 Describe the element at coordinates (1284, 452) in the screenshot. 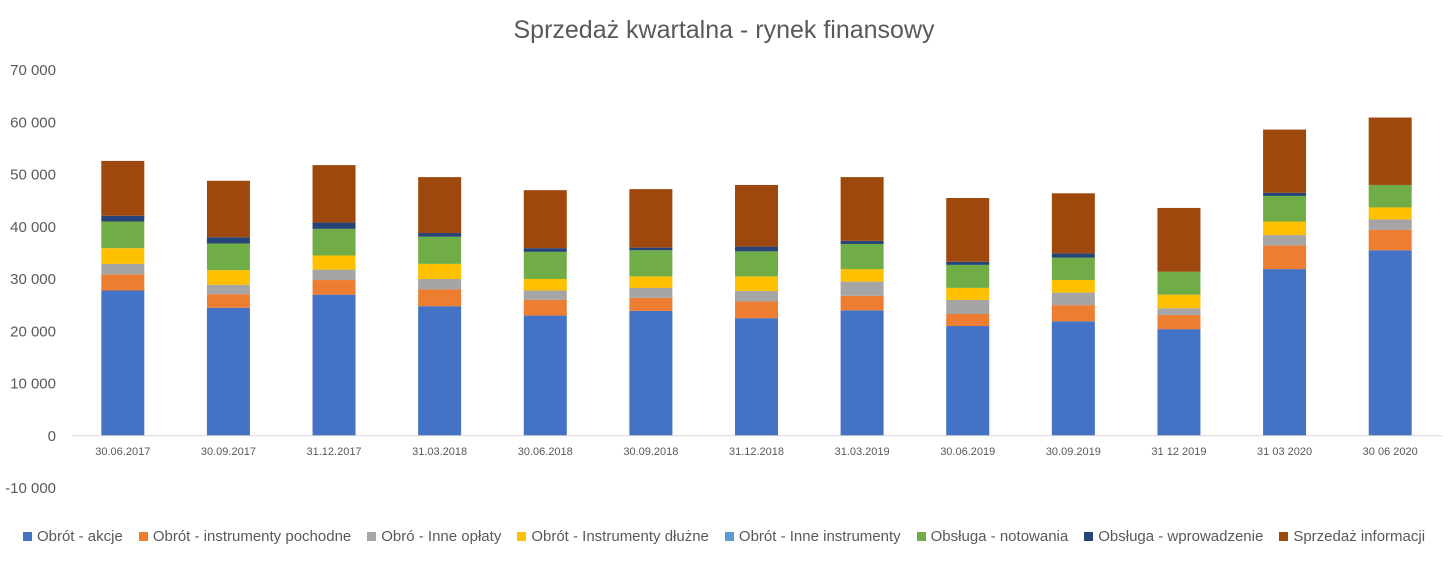

I see `x-tick-label: 31 03 2020` at that location.